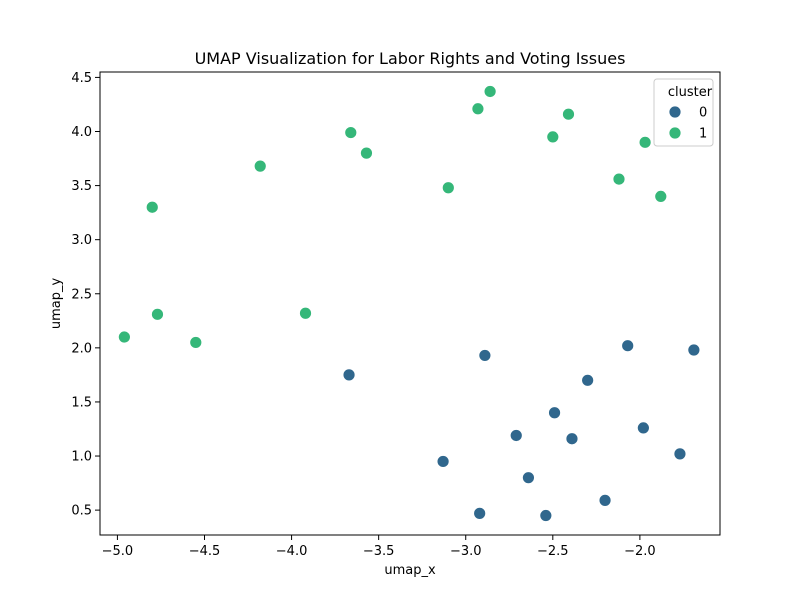 The height and width of the screenshot is (600, 800). Describe the element at coordinates (410, 570) in the screenshot. I see `x-axis-label: umap_x` at that location.